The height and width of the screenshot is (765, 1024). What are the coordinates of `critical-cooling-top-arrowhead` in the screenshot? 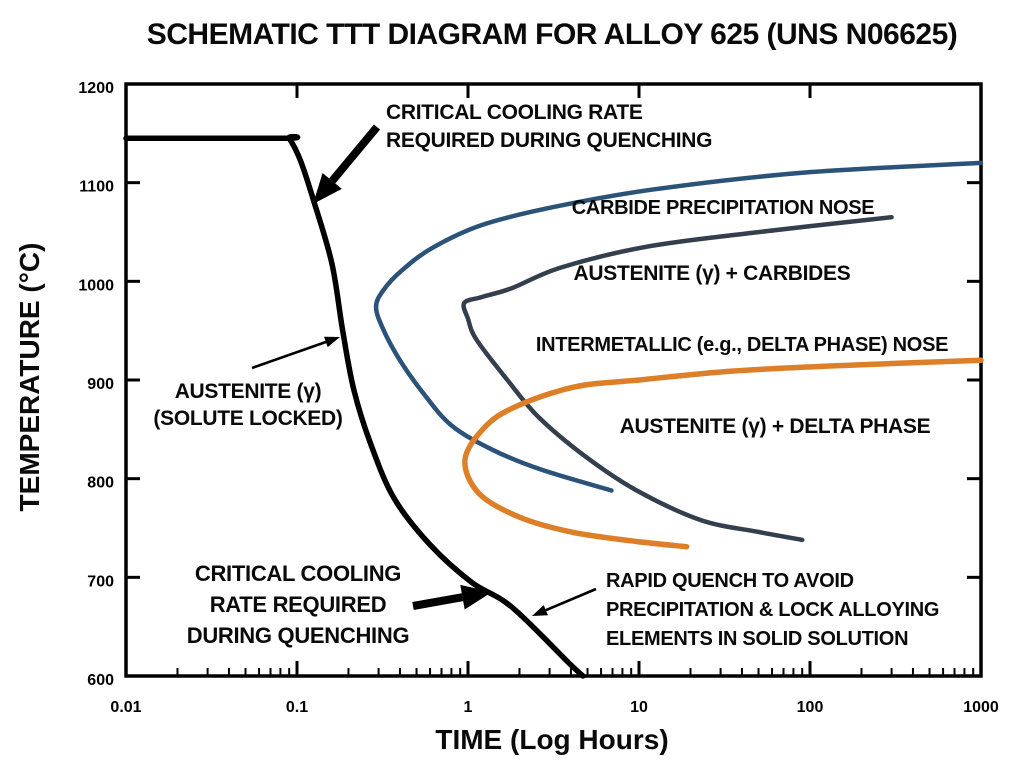 It's located at (327, 188).